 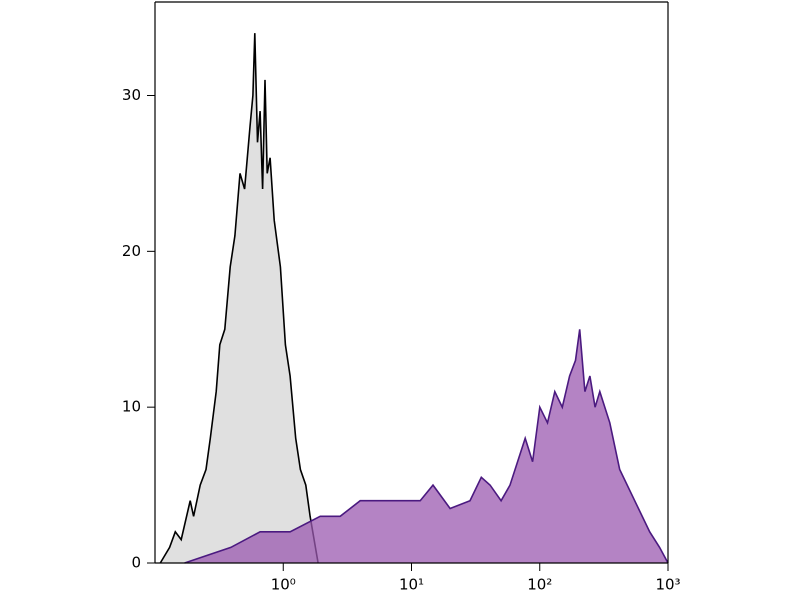 I want to click on y-tick-label: 30, so click(x=131, y=95).